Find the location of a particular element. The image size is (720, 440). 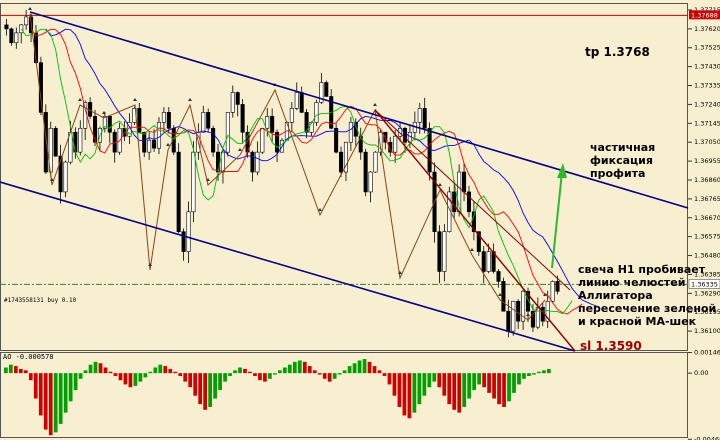

tp-price-label: 1.37688 is located at coordinates (704, 15).